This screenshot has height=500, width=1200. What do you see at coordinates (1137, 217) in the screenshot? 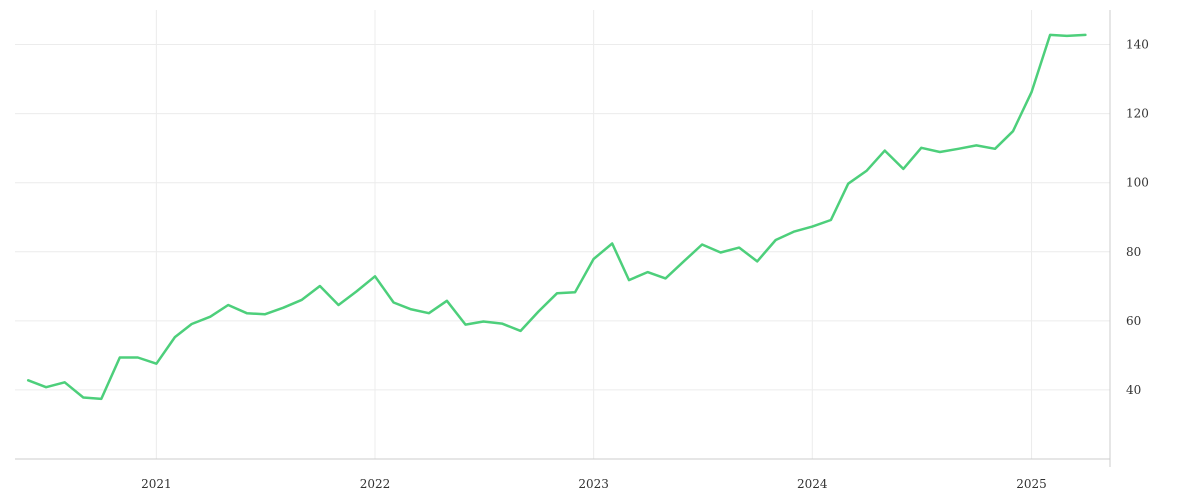
I see `y-axis-ticks: 40 60 80 100 120 140` at bounding box center [1137, 217].